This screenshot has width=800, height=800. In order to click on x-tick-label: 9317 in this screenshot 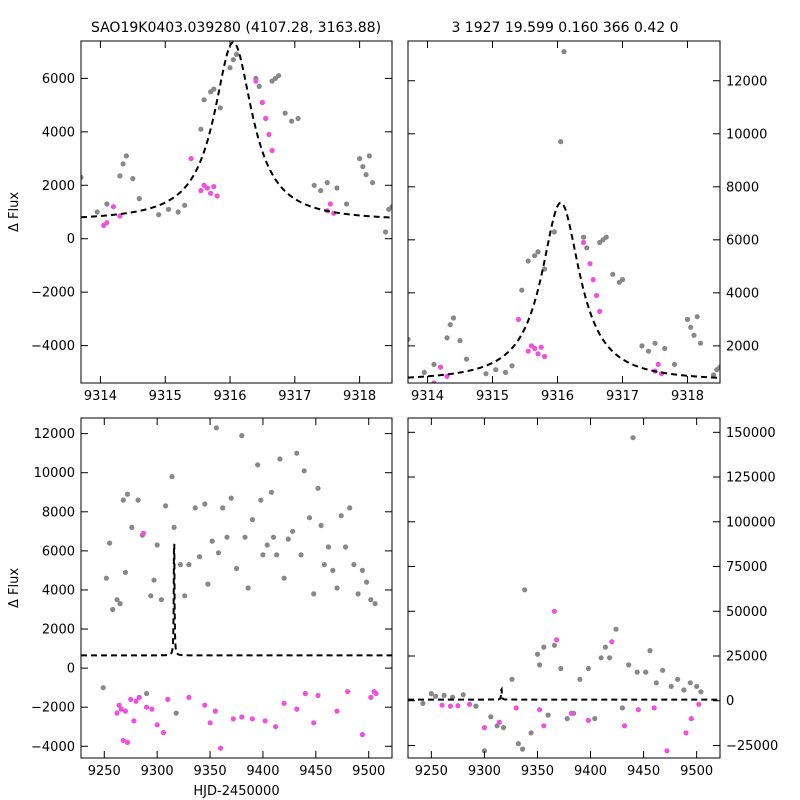, I will do `click(294, 396)`.